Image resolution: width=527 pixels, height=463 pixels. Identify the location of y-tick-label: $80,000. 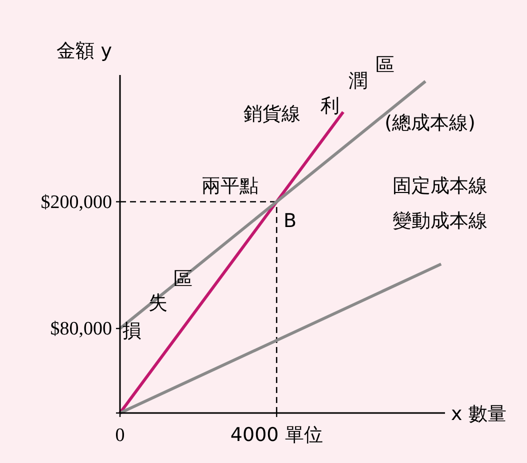
(81, 329).